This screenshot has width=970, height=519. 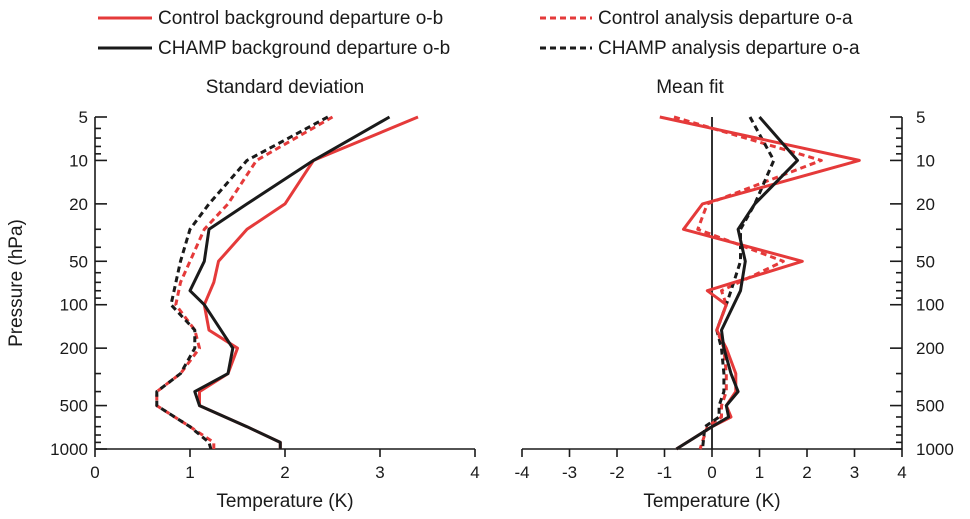 What do you see at coordinates (300, 18) in the screenshot?
I see `legend-label-control-background-departure-o-b: Control background departure o-b` at bounding box center [300, 18].